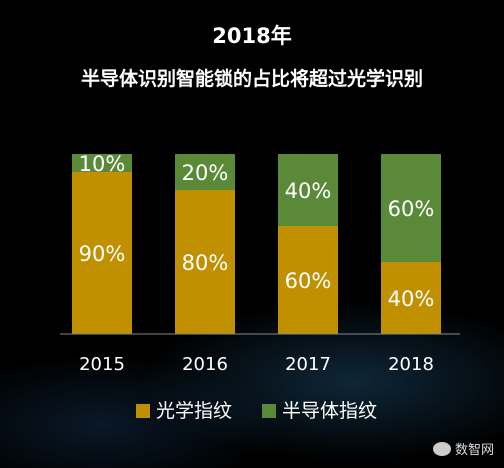  I want to click on data-label-optical-2015: 90%, so click(102, 254).